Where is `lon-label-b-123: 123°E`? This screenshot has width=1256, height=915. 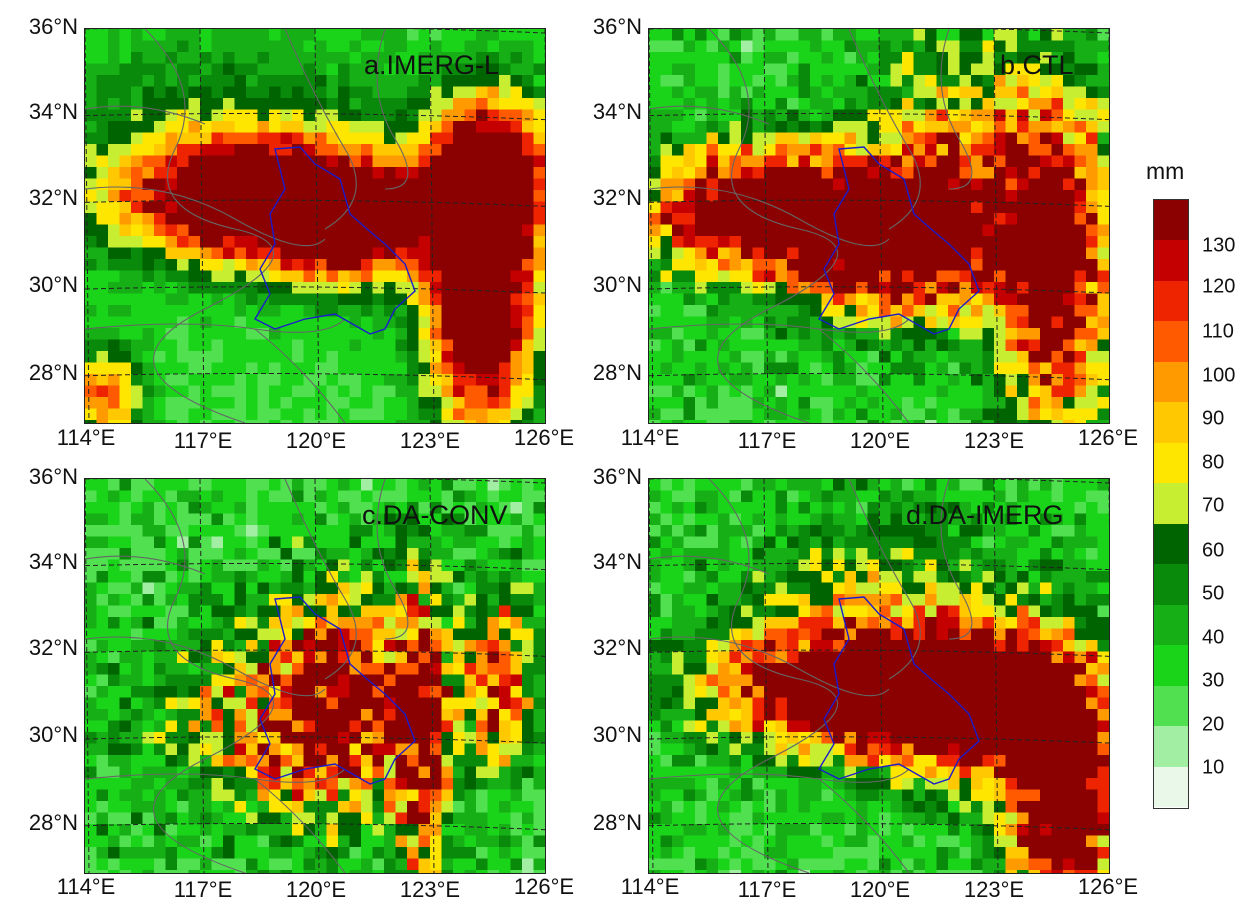
lon-label-b-123: 123°E is located at coordinates (994, 440).